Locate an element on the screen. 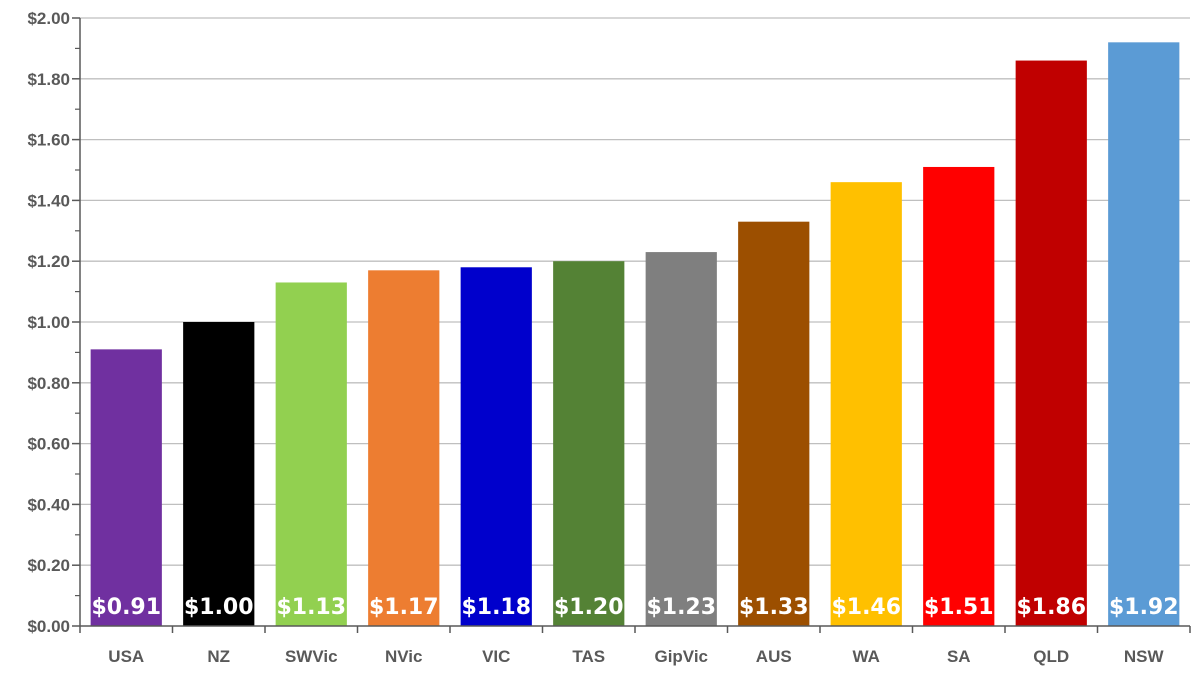 Image resolution: width=1200 pixels, height=675 pixels. x-tick-label: USA is located at coordinates (126, 656).